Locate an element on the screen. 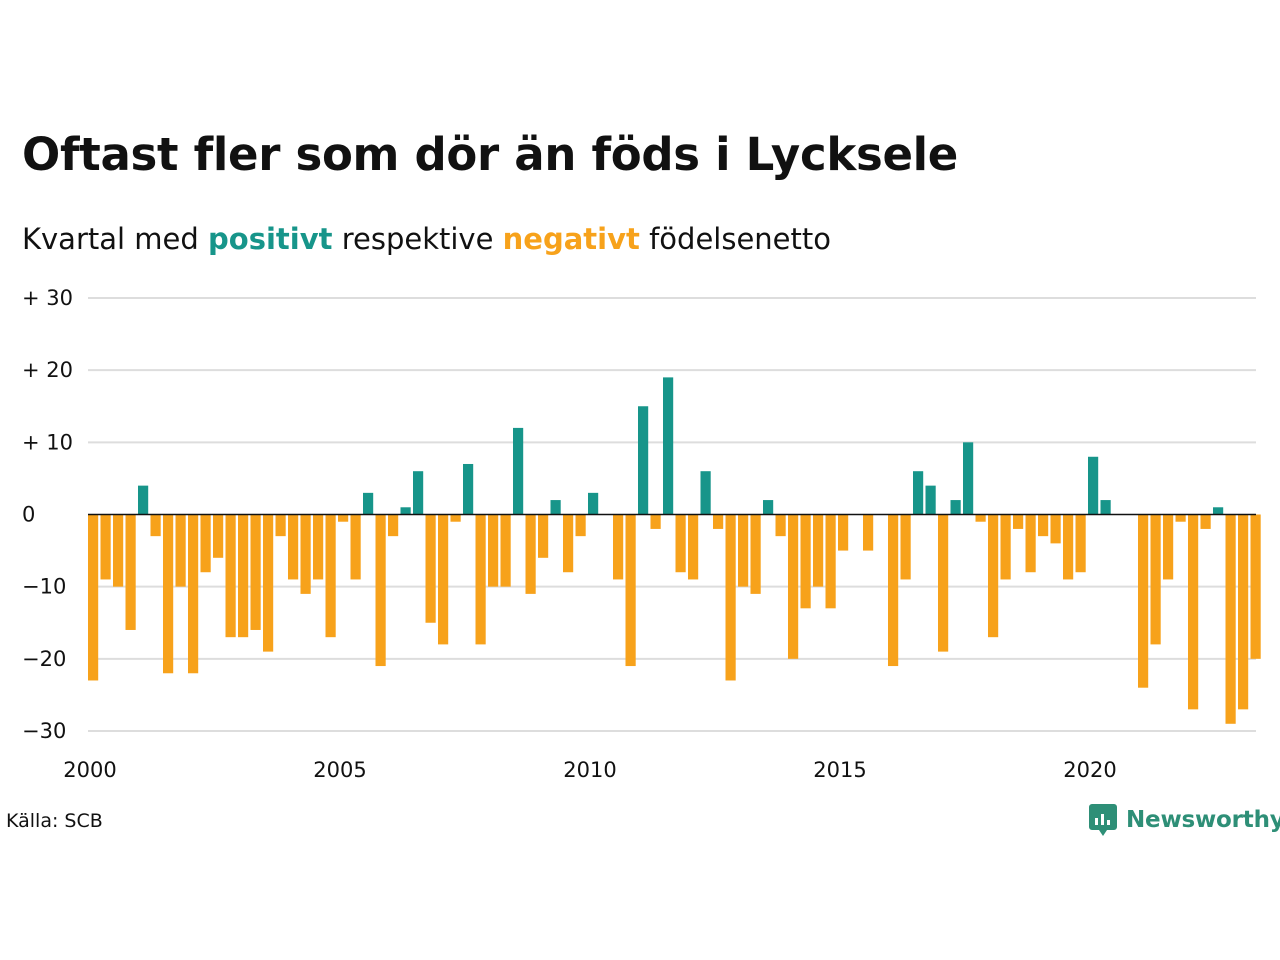 This screenshot has height=960, width=1280. x-tick-label: 2010 is located at coordinates (589, 770).